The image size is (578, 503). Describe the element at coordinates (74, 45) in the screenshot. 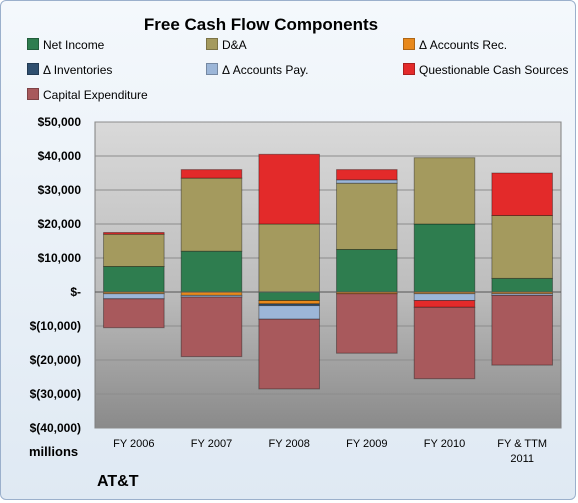

I see `legend-label: Net Income` at that location.